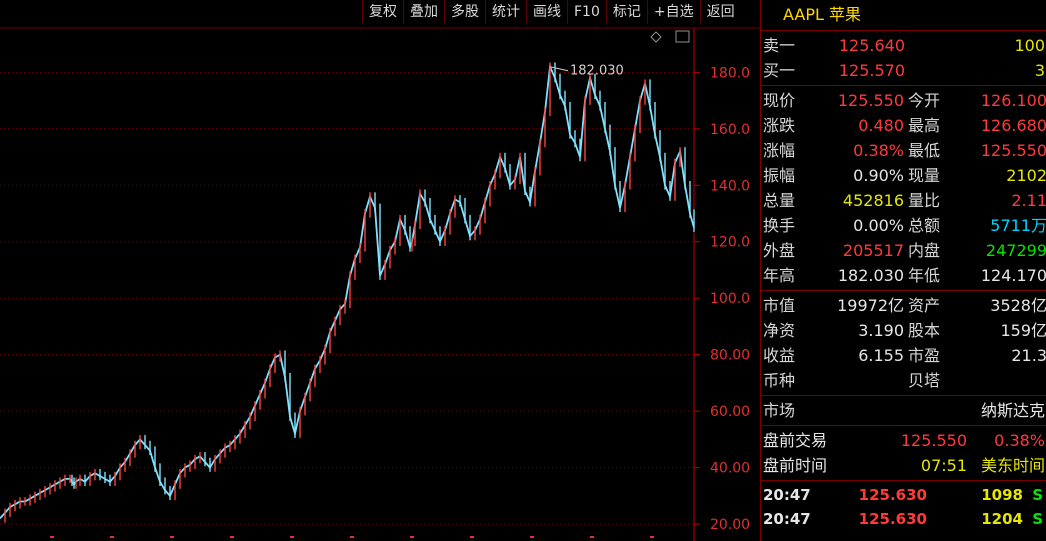 This screenshot has height=541, width=1046. I want to click on quote-value: 247299, so click(1015, 250).